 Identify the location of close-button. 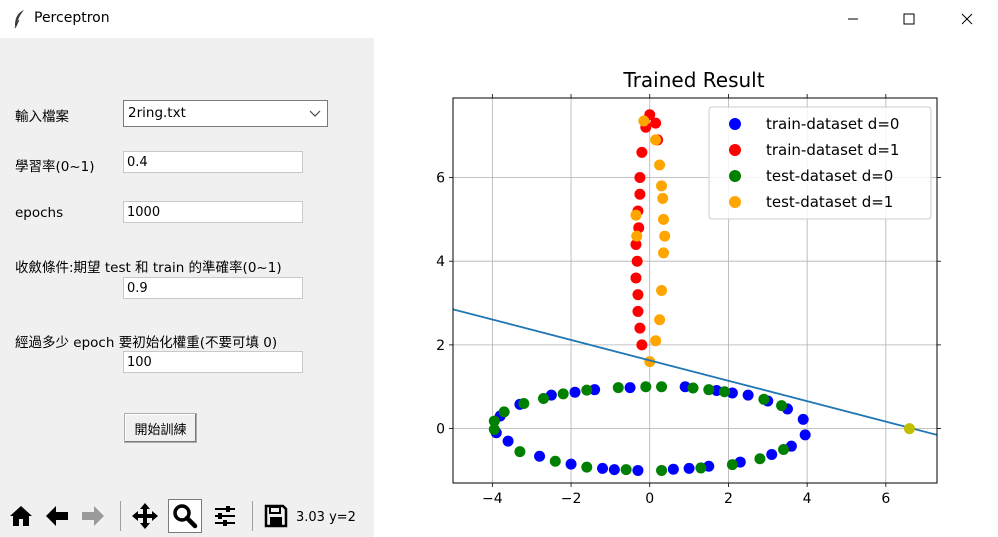
(967, 19).